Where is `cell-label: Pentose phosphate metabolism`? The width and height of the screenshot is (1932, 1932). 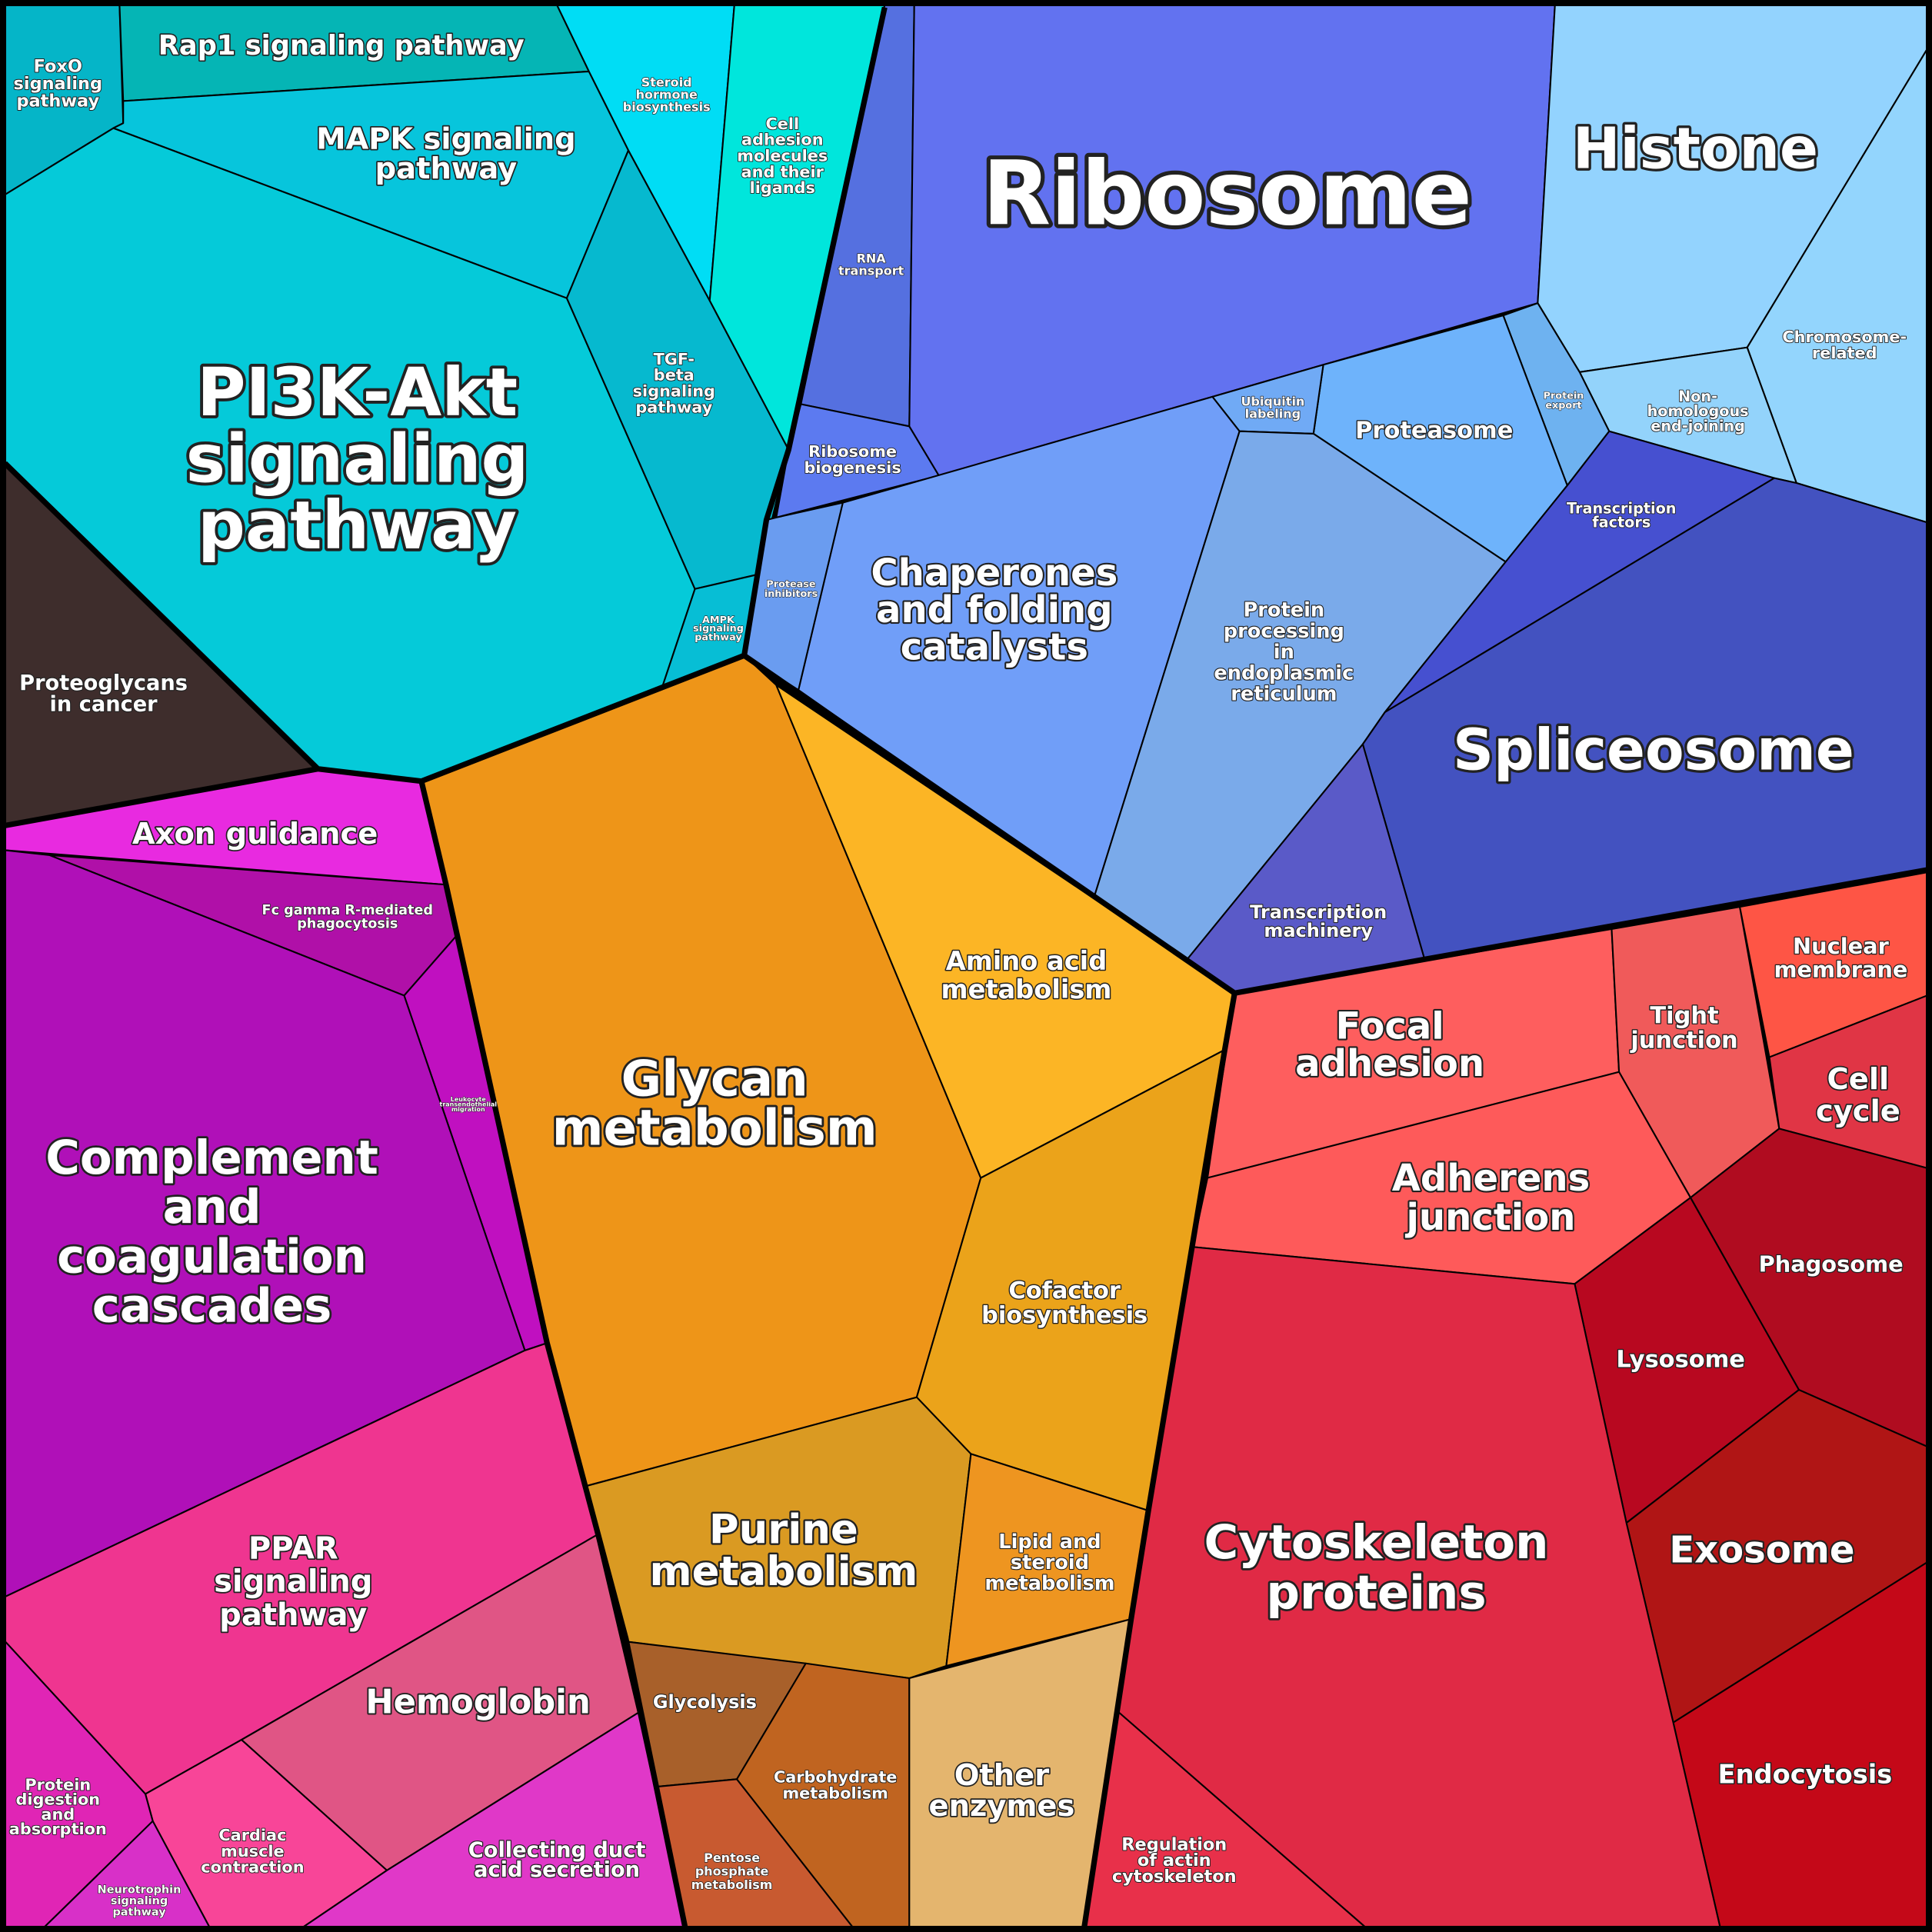
cell-label: Pentose phosphate metabolism is located at coordinates (732, 1870).